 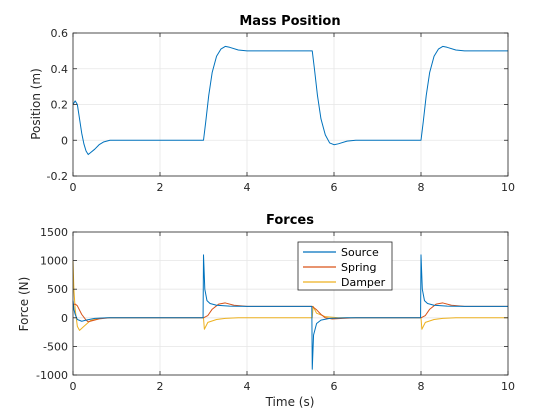 What do you see at coordinates (60, 69) in the screenshot?
I see `y-tick-label: 0.4` at bounding box center [60, 69].